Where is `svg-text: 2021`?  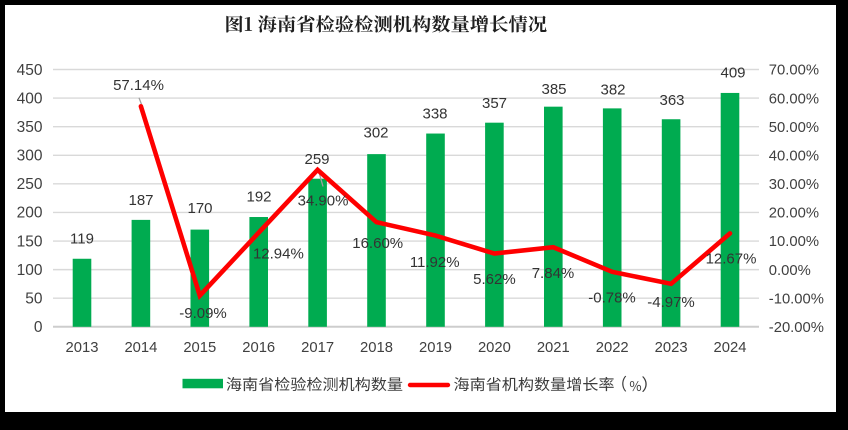 svg-text: 2021 is located at coordinates (553, 348).